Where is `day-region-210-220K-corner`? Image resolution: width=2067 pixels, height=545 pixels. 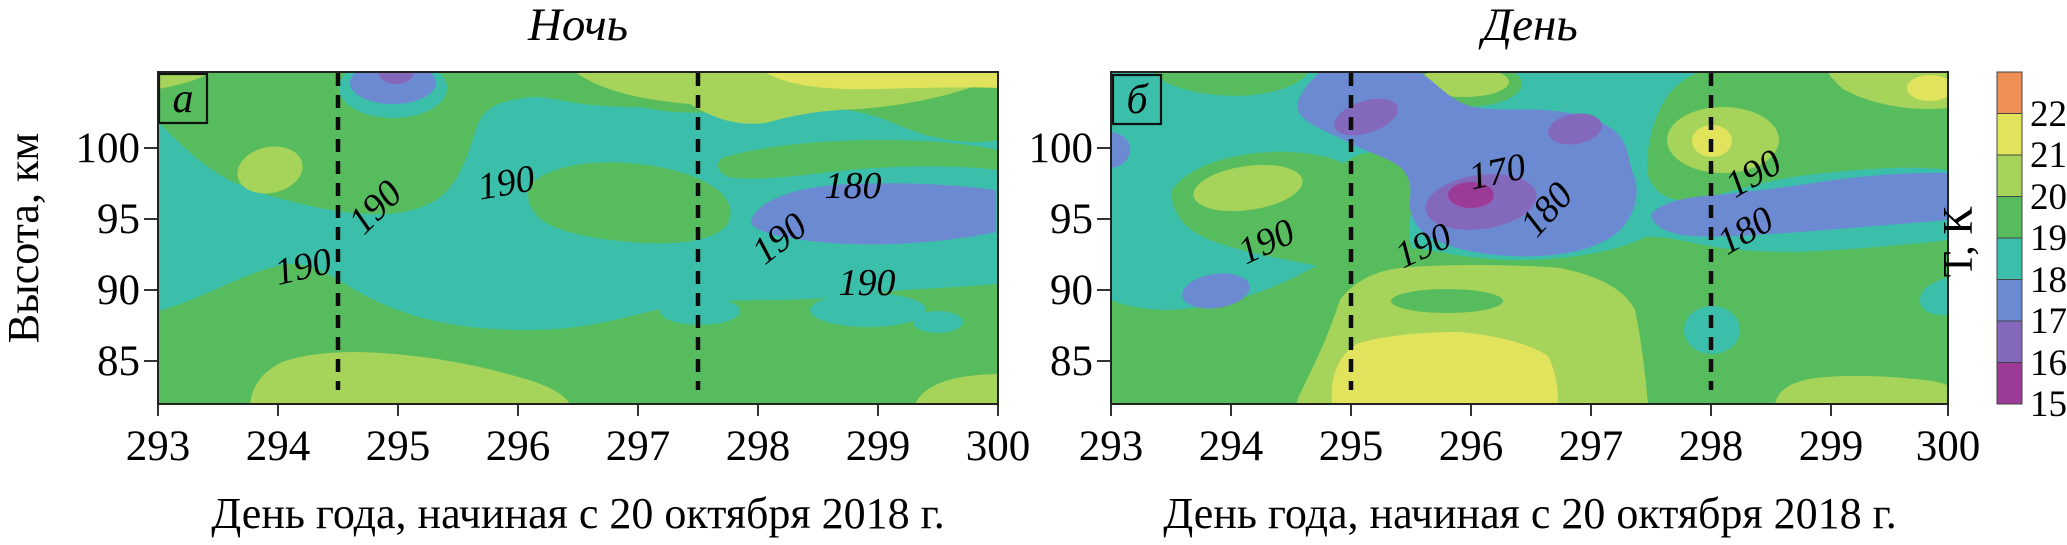
day-region-210-220K-corner is located at coordinates (1927, 88).